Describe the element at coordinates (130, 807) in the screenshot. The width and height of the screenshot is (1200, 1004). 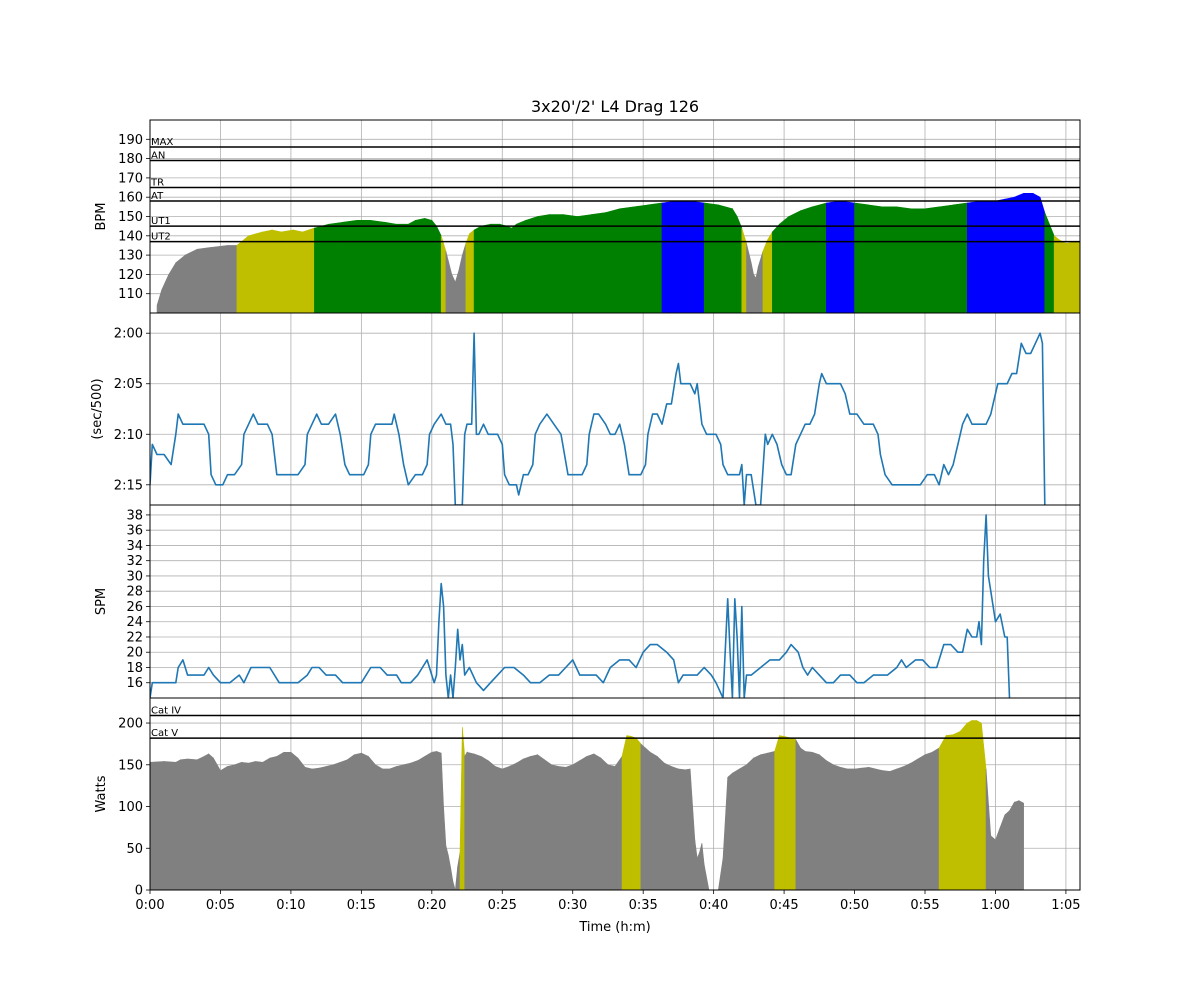
I see `ytick-label-power-2: 100` at that location.